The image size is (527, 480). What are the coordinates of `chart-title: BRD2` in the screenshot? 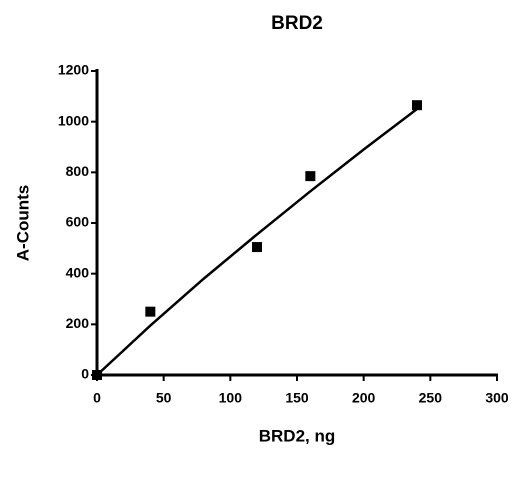 It's located at (297, 23).